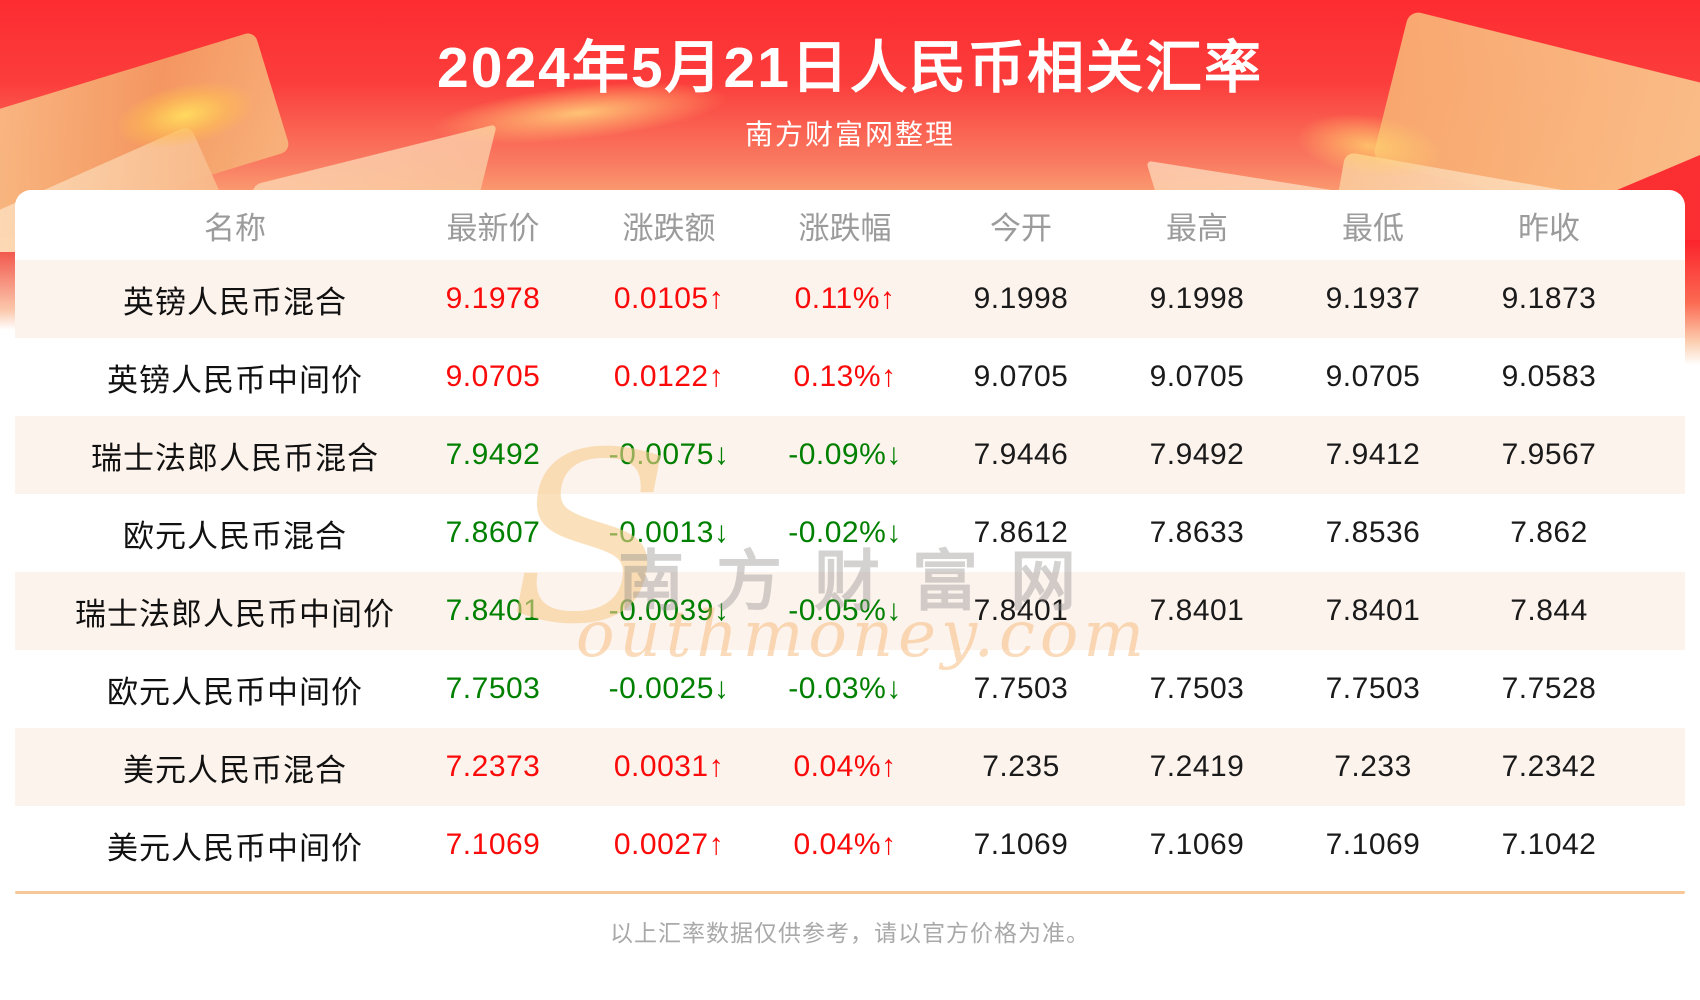  What do you see at coordinates (845, 454) in the screenshot?
I see `cell-change-pct: -0.09%↓` at bounding box center [845, 454].